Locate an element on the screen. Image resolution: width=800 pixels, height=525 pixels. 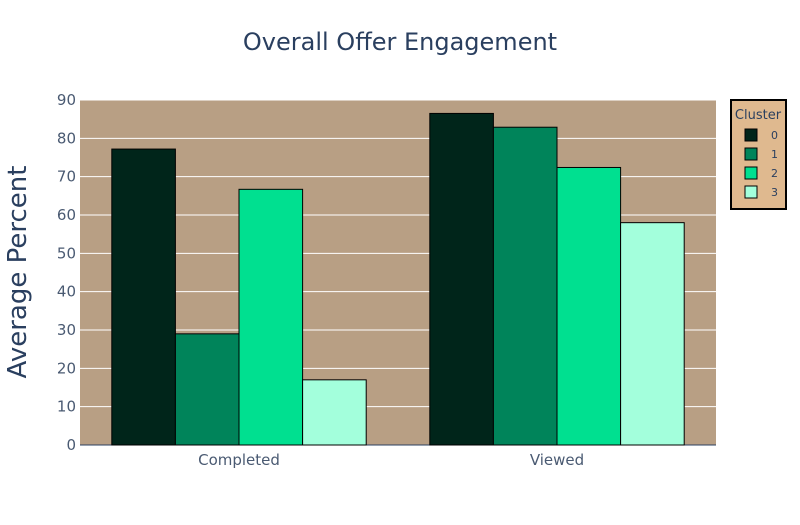
y-tick-label: 90 is located at coordinates (66, 100).